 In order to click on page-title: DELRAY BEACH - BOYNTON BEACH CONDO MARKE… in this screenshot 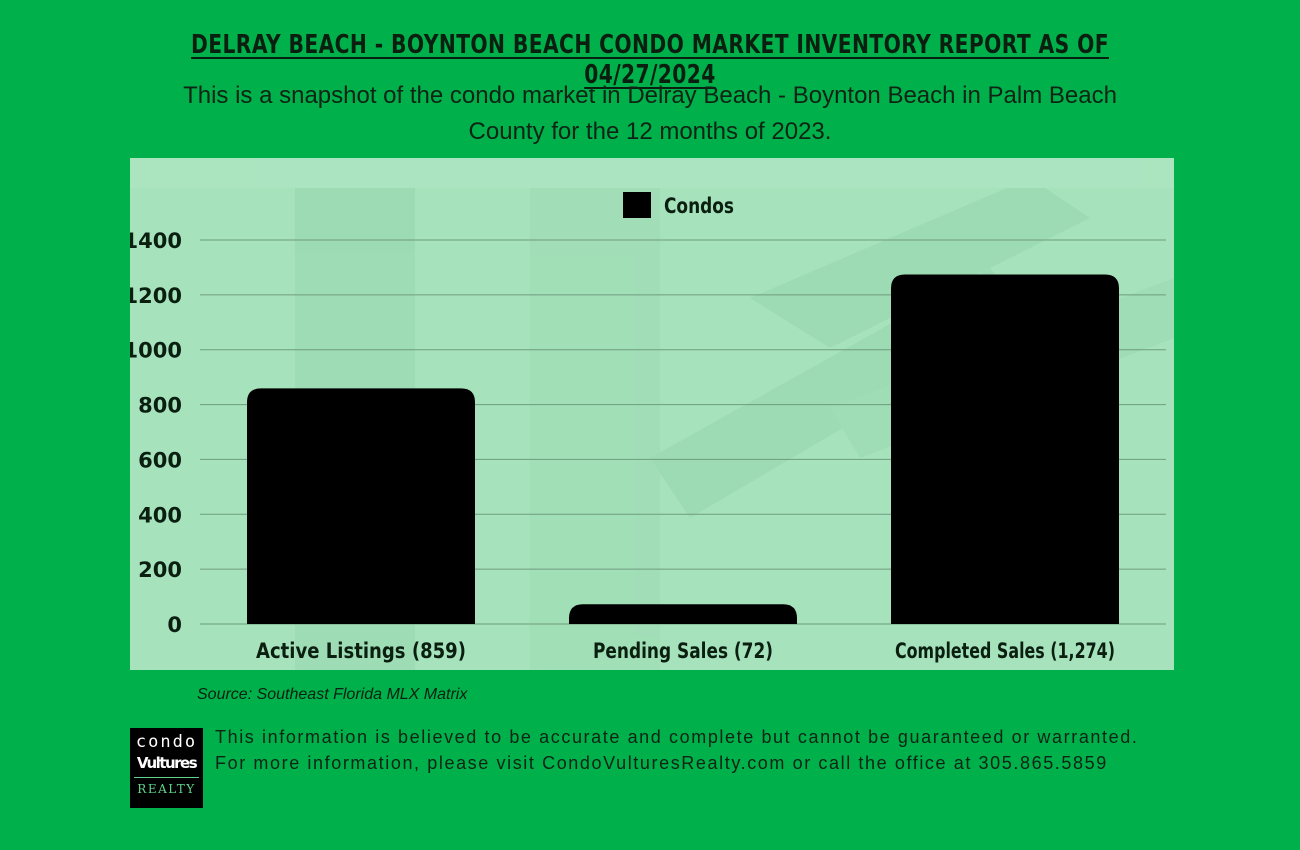, I will do `click(650, 60)`.